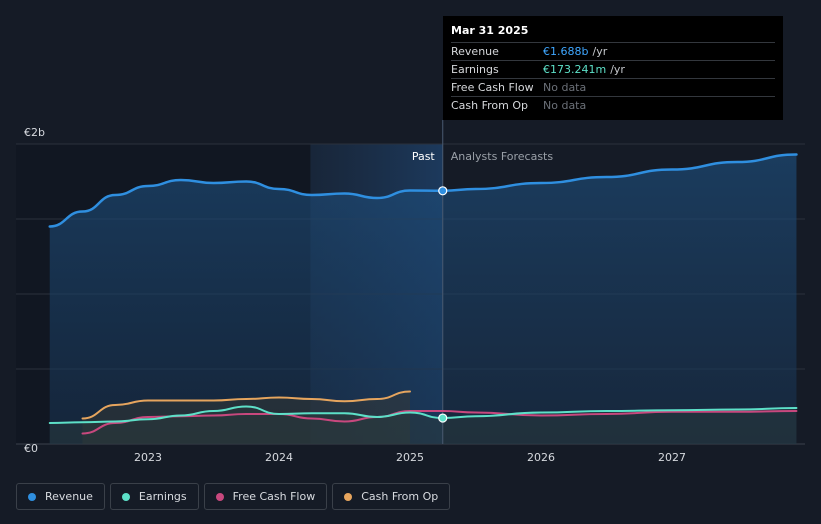 The width and height of the screenshot is (821, 524). Describe the element at coordinates (475, 69) in the screenshot. I see `tooltip-label: Earnings` at that location.